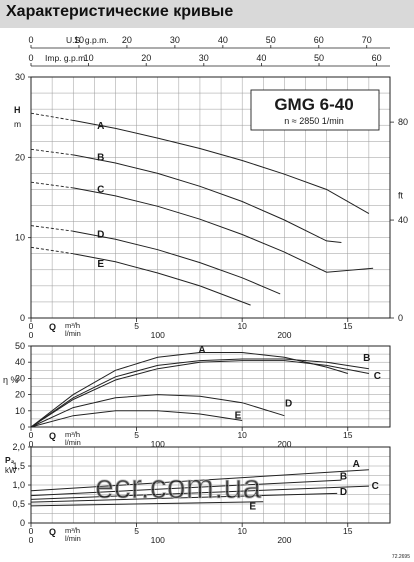 The image size is (414, 562). What do you see at coordinates (403, 122) in the screenshot?
I see `right-axis-tick-label: 80` at bounding box center [403, 122].